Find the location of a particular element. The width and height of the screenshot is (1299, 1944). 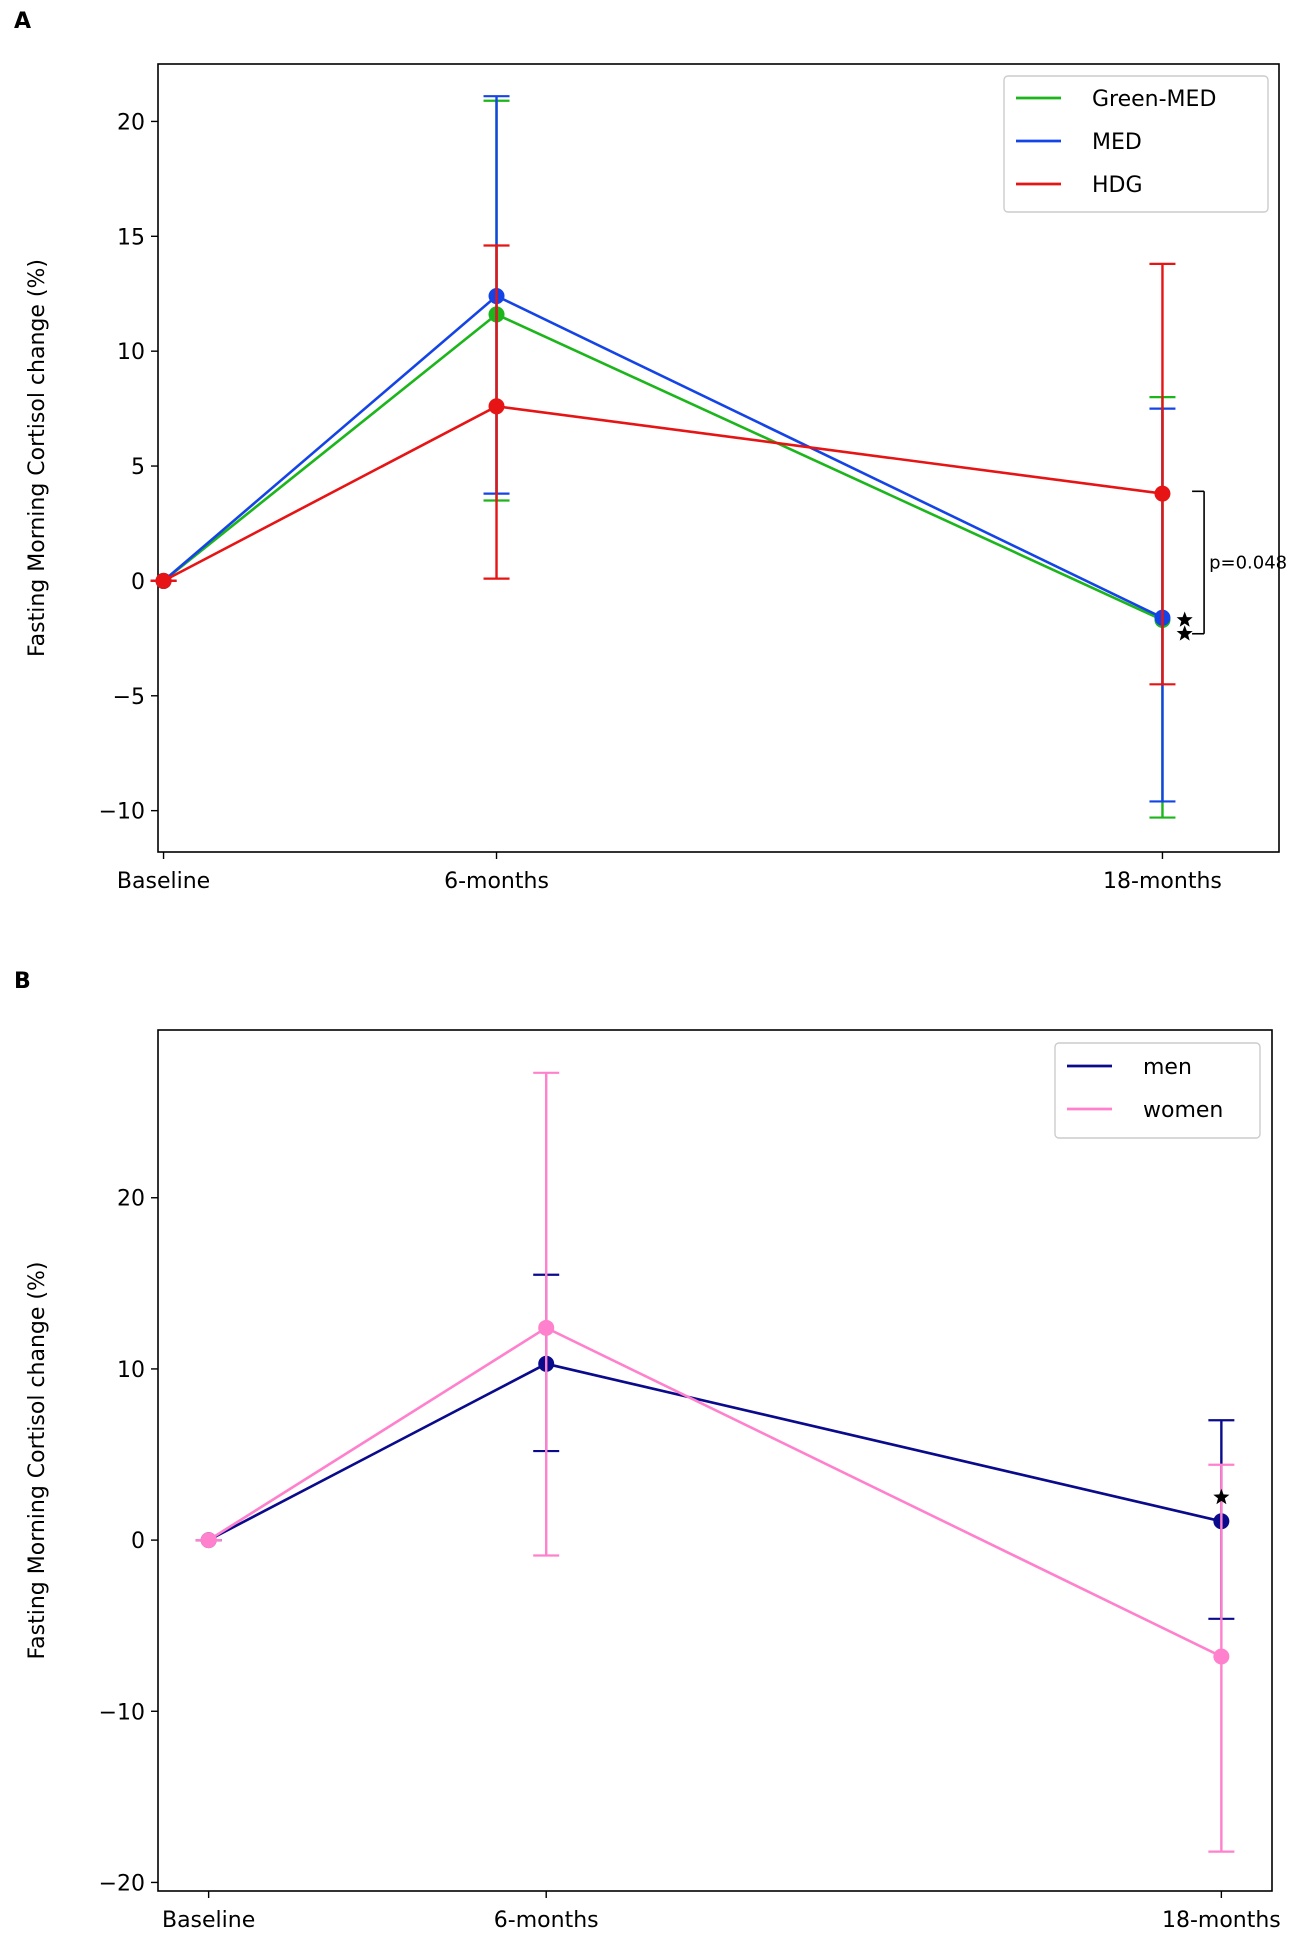

panel-label: B is located at coordinates (22, 981).